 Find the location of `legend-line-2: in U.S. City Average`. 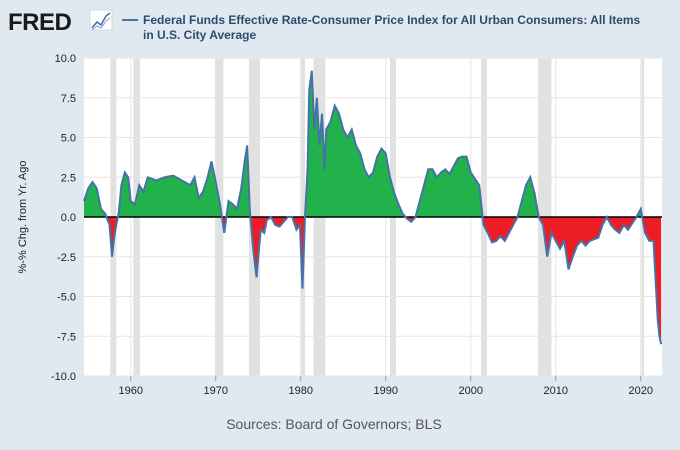

legend-line-2: in U.S. City Average is located at coordinates (199, 35).